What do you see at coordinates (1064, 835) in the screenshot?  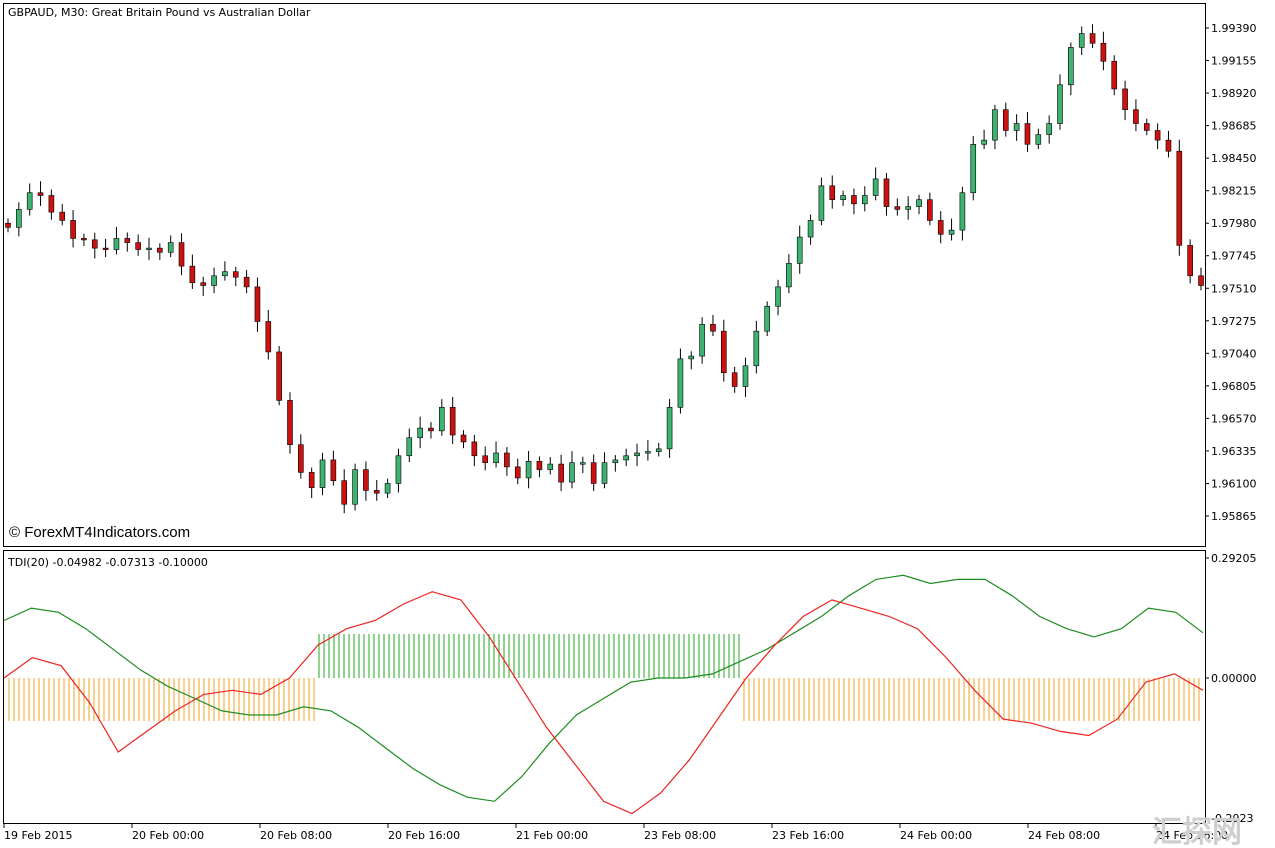 I see `time-tick-label: 24 Feb 08:00` at bounding box center [1064, 835].